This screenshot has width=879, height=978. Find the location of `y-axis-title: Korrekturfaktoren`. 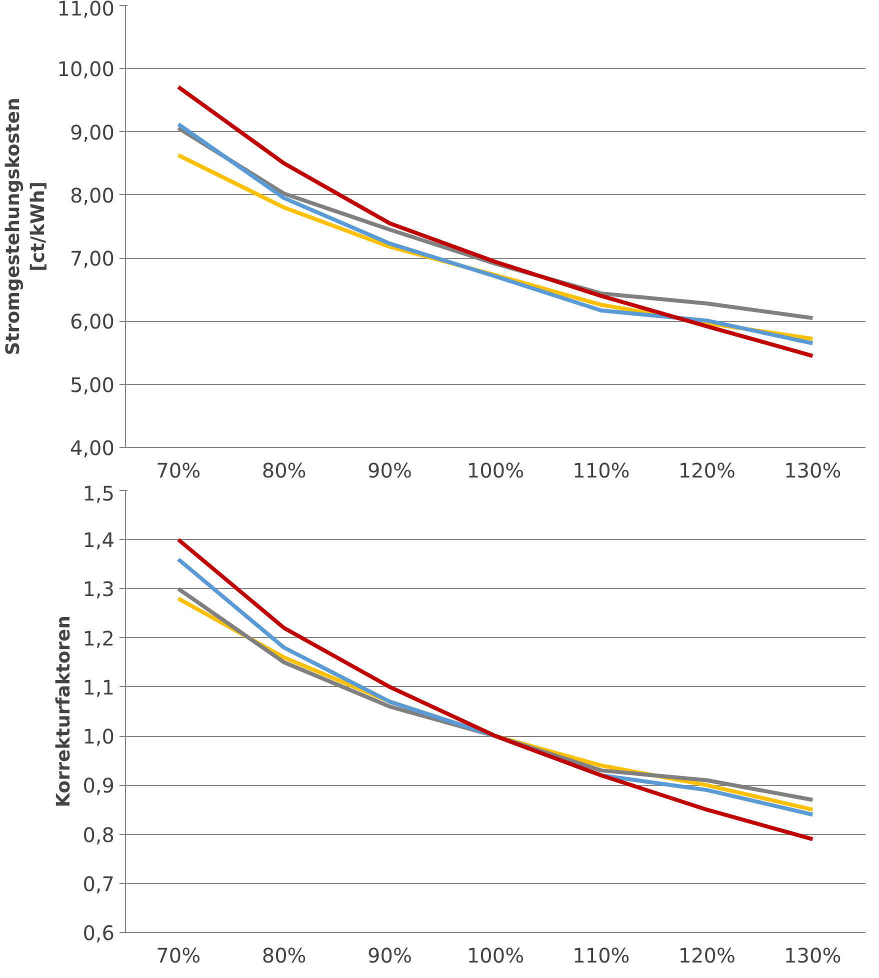

y-axis-title: Korrekturfaktoren is located at coordinates (64, 712).